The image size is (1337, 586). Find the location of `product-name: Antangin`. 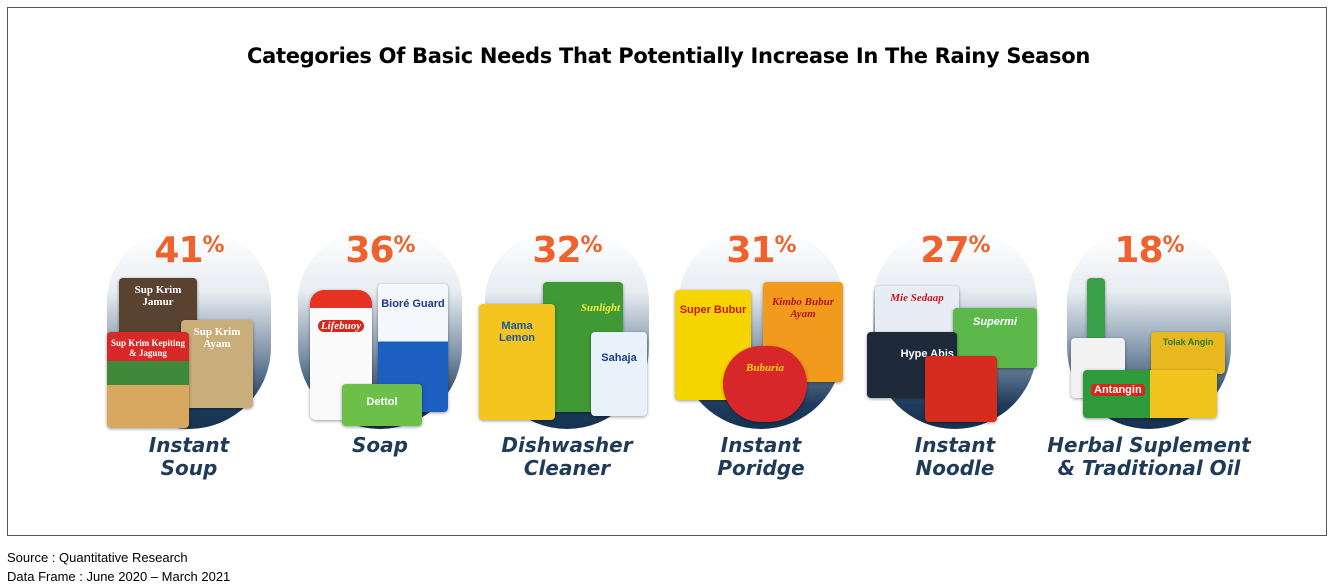

product-name: Antangin is located at coordinates (1118, 390).